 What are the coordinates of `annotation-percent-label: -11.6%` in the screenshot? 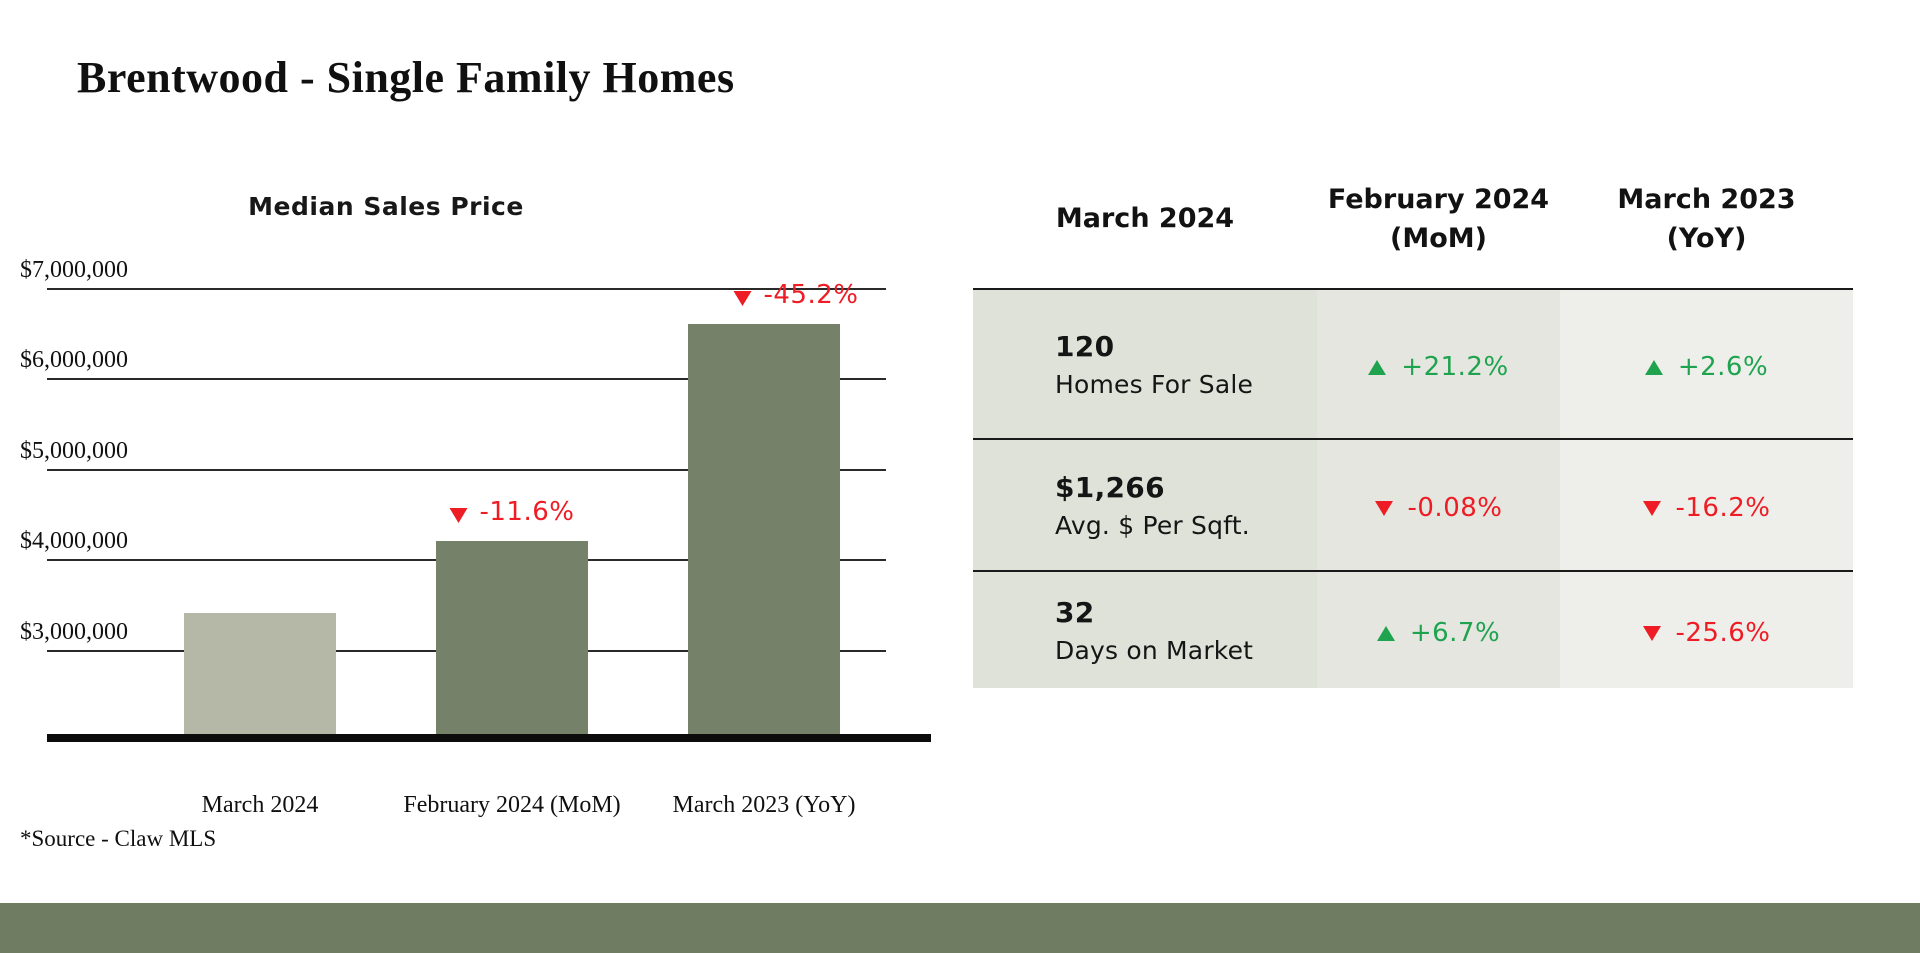 It's located at (527, 512).